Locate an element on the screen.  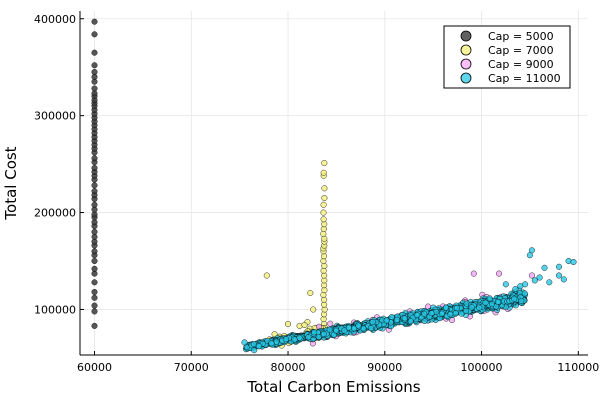
x-tick-label: 110000 is located at coordinates (578, 367).